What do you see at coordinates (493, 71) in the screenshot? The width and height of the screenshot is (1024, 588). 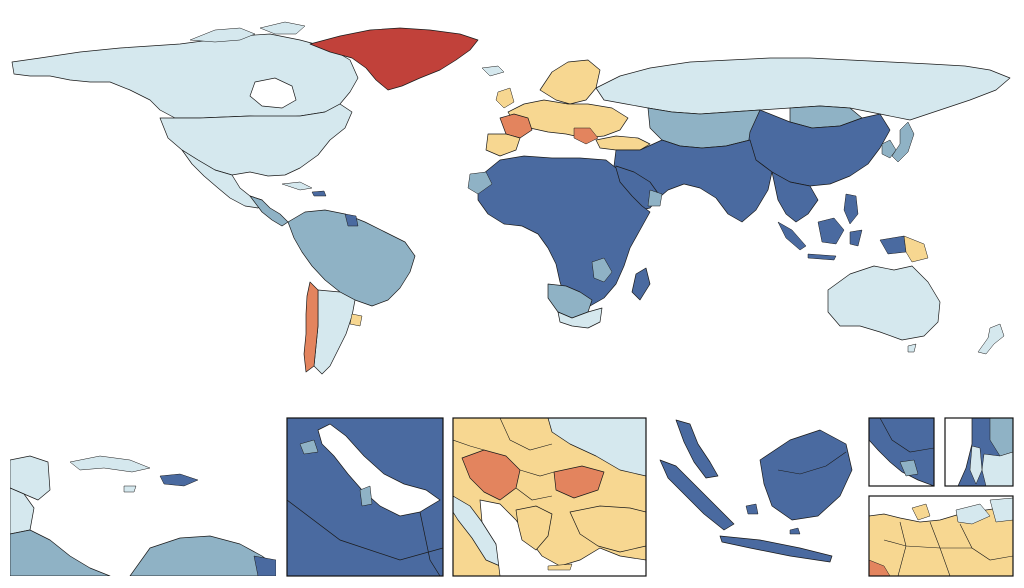 I see `region-iceland` at bounding box center [493, 71].